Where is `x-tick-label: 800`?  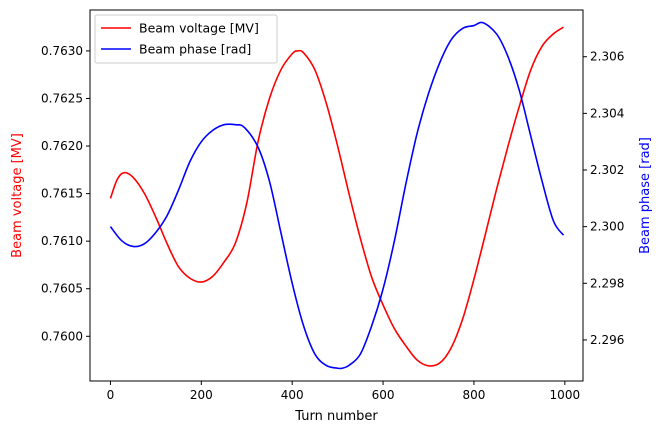
x-tick-label: 800 is located at coordinates (473, 395).